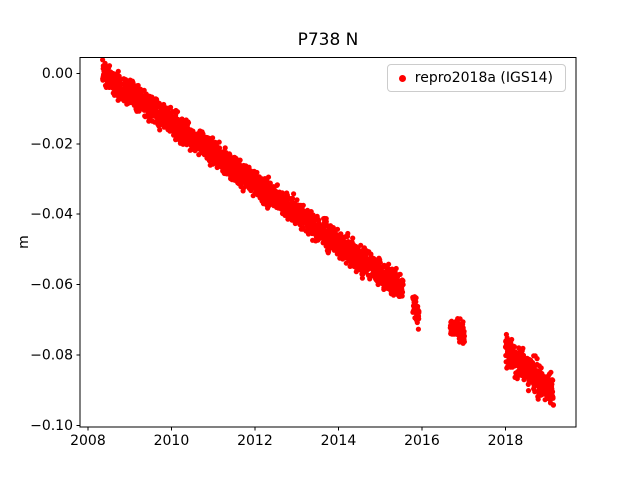 This screenshot has height=480, width=640. What do you see at coordinates (339, 441) in the screenshot?
I see `x-tick-label: 2014` at bounding box center [339, 441].